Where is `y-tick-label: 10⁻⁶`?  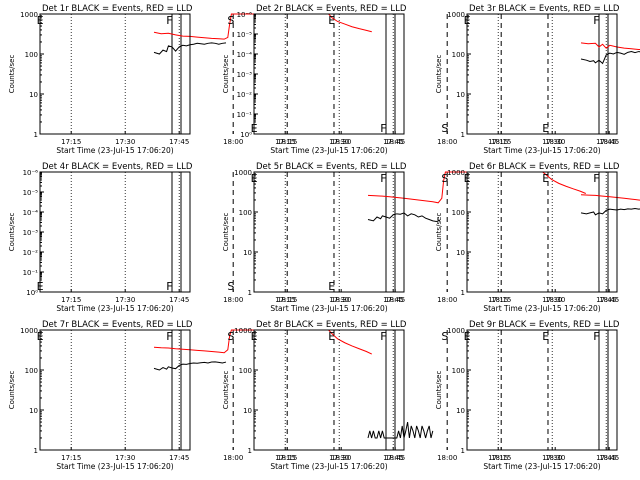
y-tick-label: 10⁻⁶ is located at coordinates (31, 173).